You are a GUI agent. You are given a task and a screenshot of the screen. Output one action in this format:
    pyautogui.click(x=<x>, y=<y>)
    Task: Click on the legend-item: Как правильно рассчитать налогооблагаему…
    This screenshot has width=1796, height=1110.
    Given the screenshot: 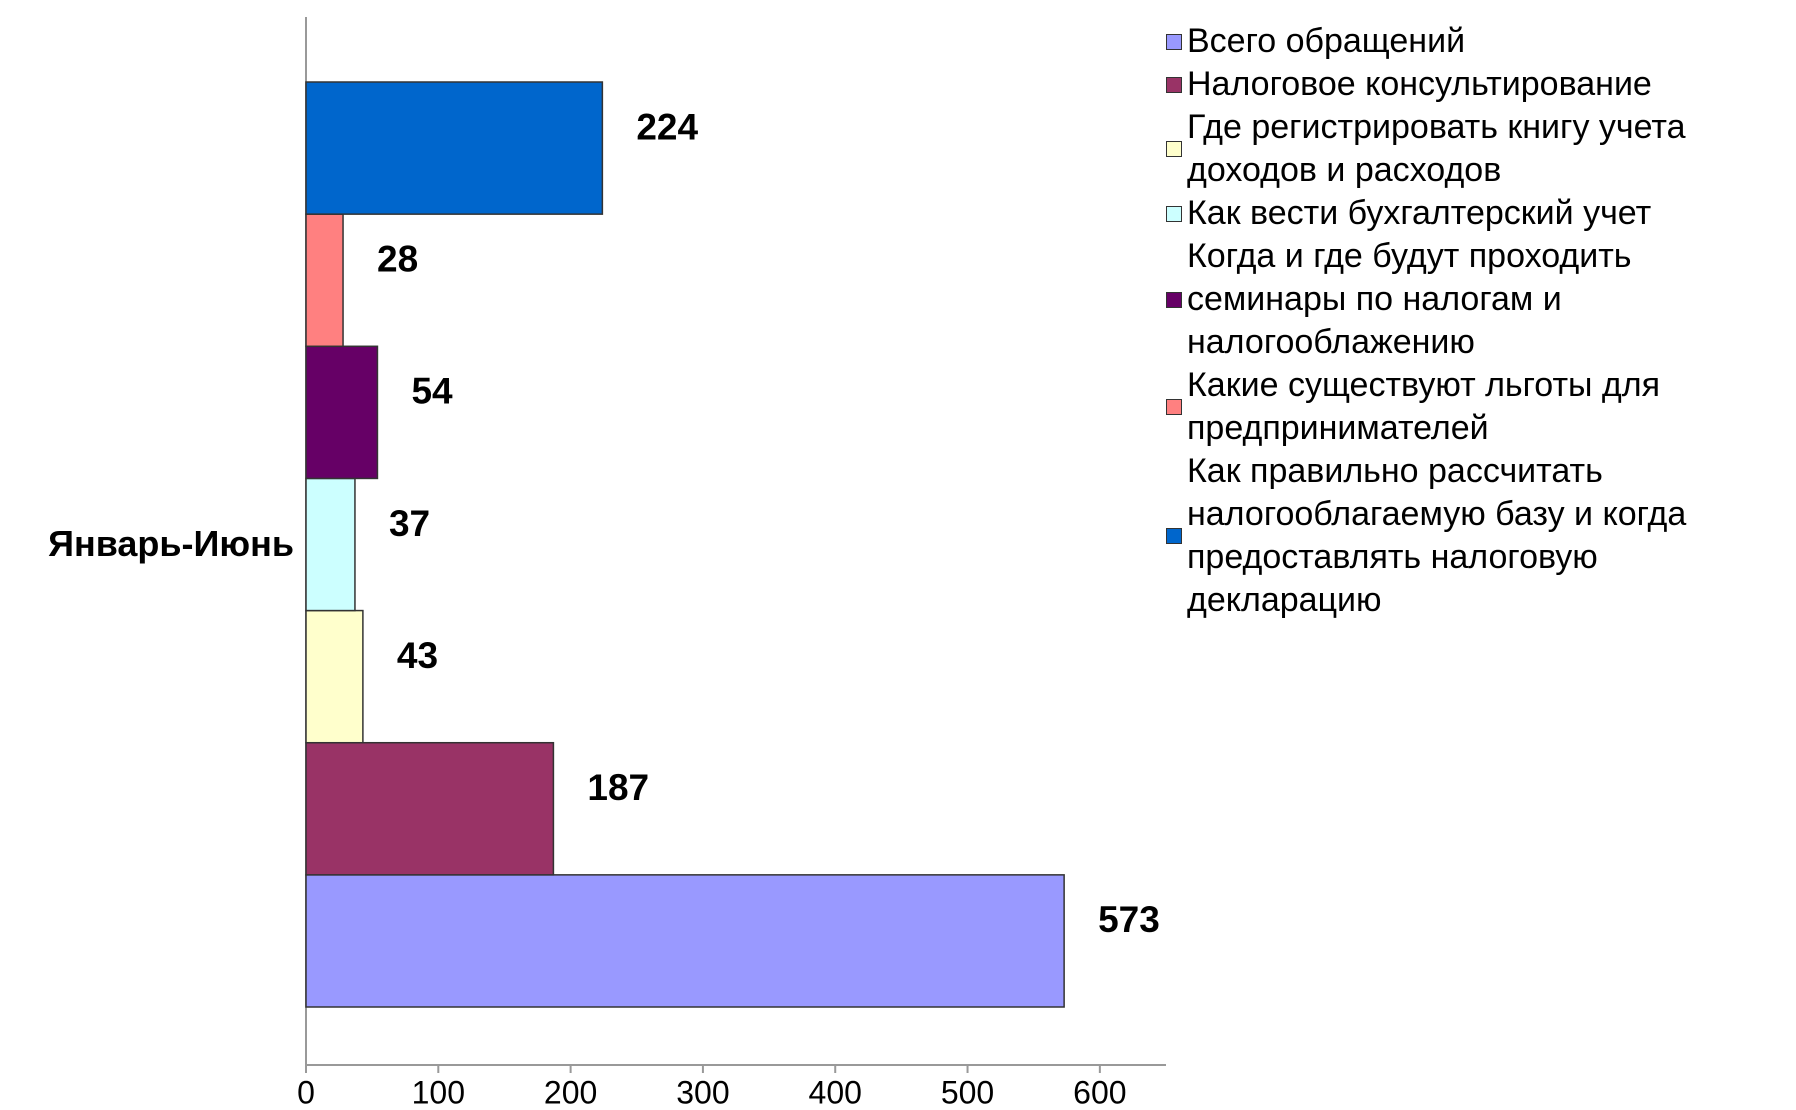 What is the action you would take?
    pyautogui.click(x=1481, y=536)
    